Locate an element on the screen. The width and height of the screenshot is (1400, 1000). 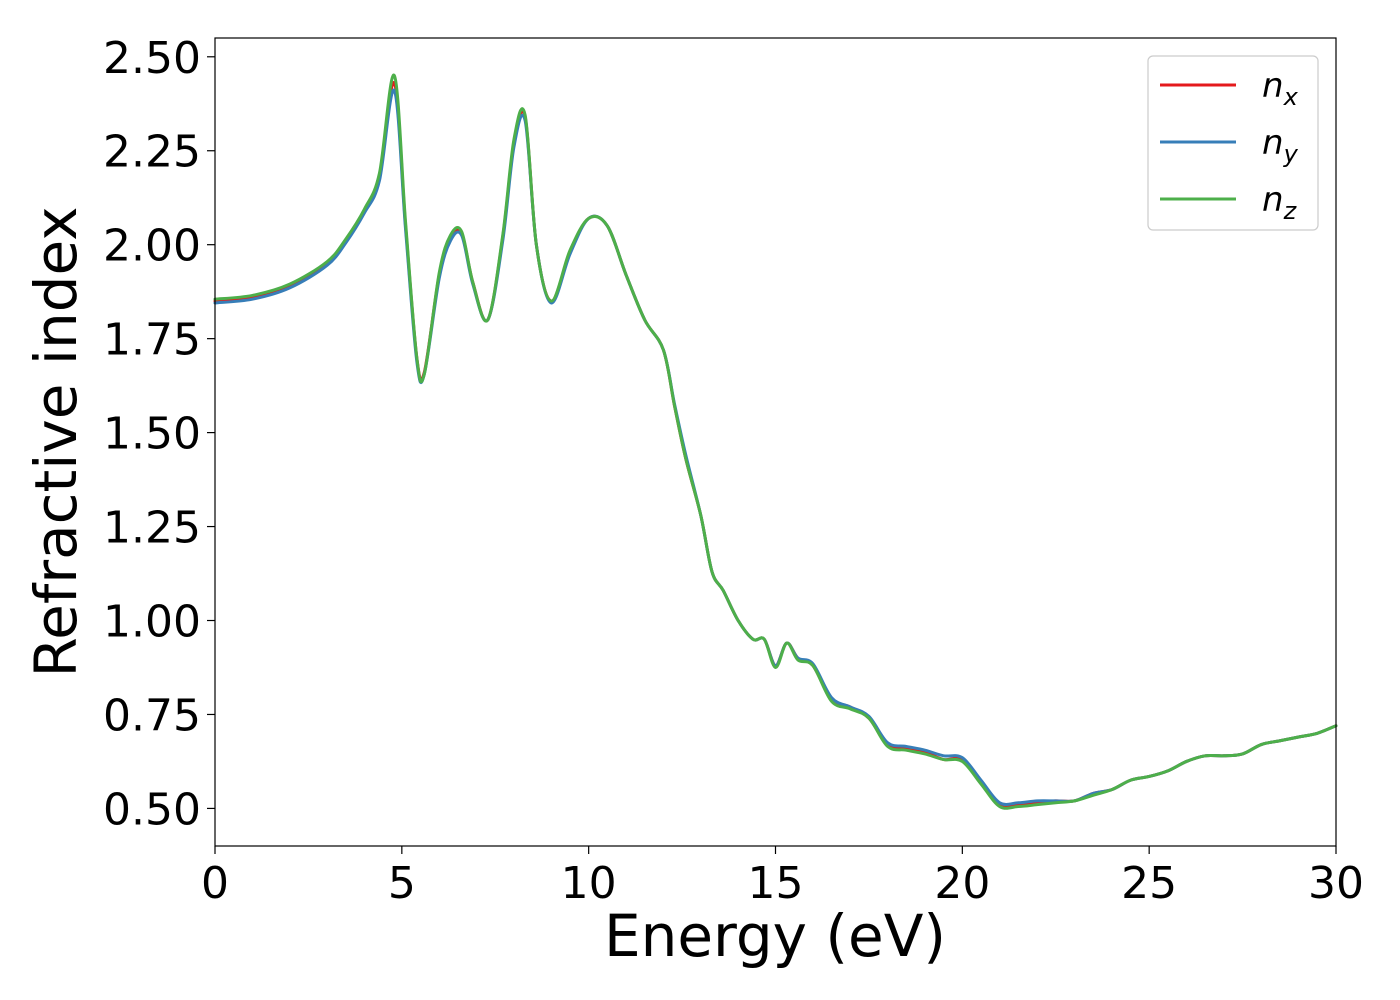
legend-label-nx: nx is located at coordinates (1280, 88).